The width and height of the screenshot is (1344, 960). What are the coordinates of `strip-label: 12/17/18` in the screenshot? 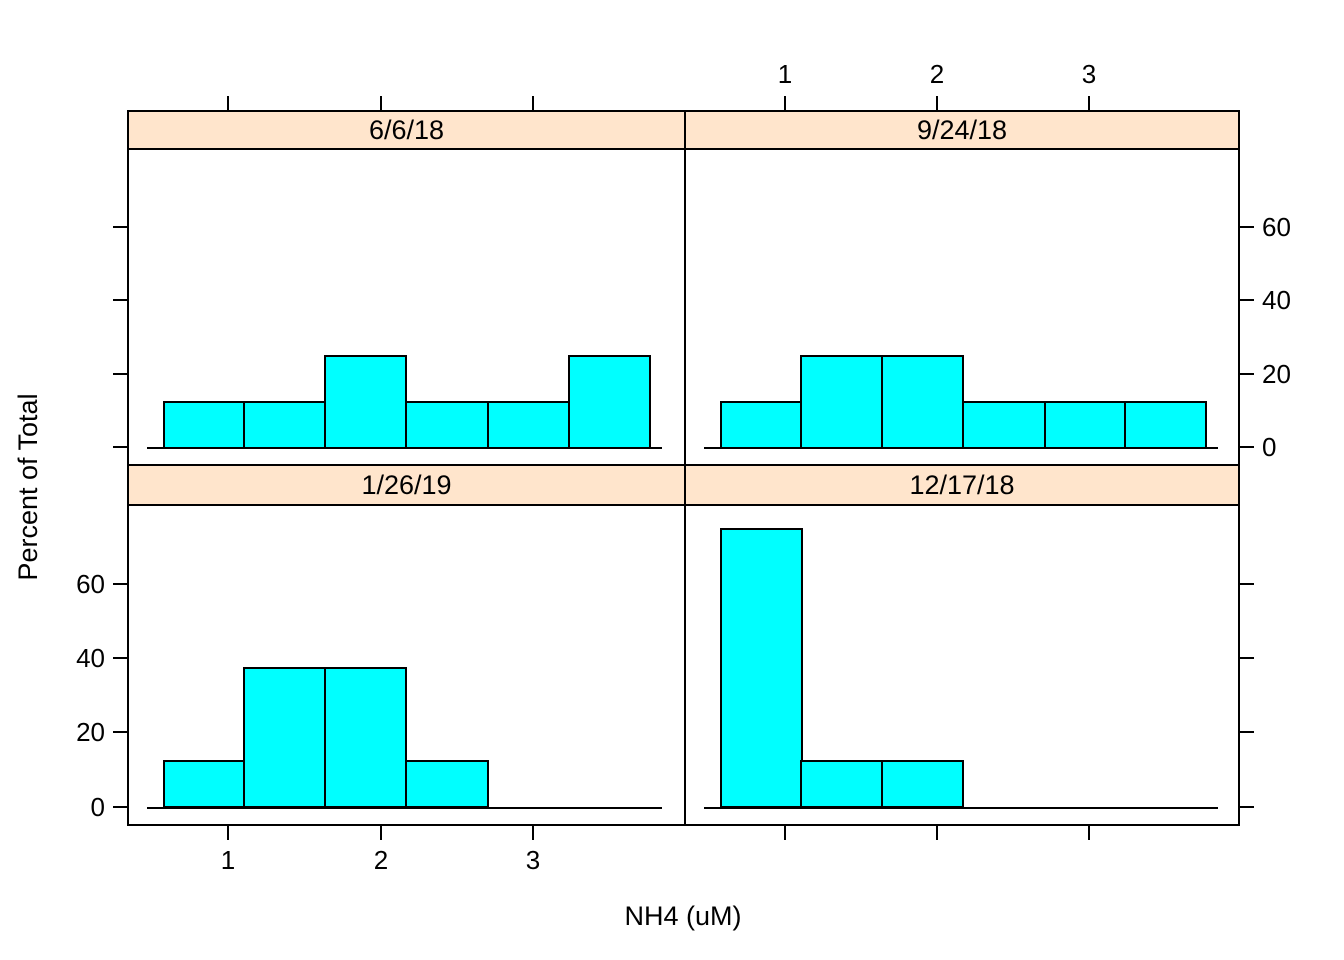 It's located at (962, 484).